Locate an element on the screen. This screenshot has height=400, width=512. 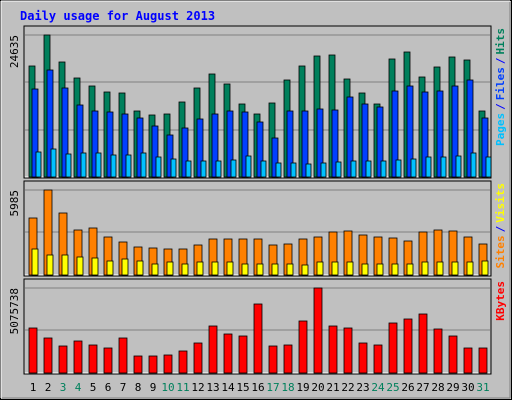
day-label-31: 31 is located at coordinates (482, 387).